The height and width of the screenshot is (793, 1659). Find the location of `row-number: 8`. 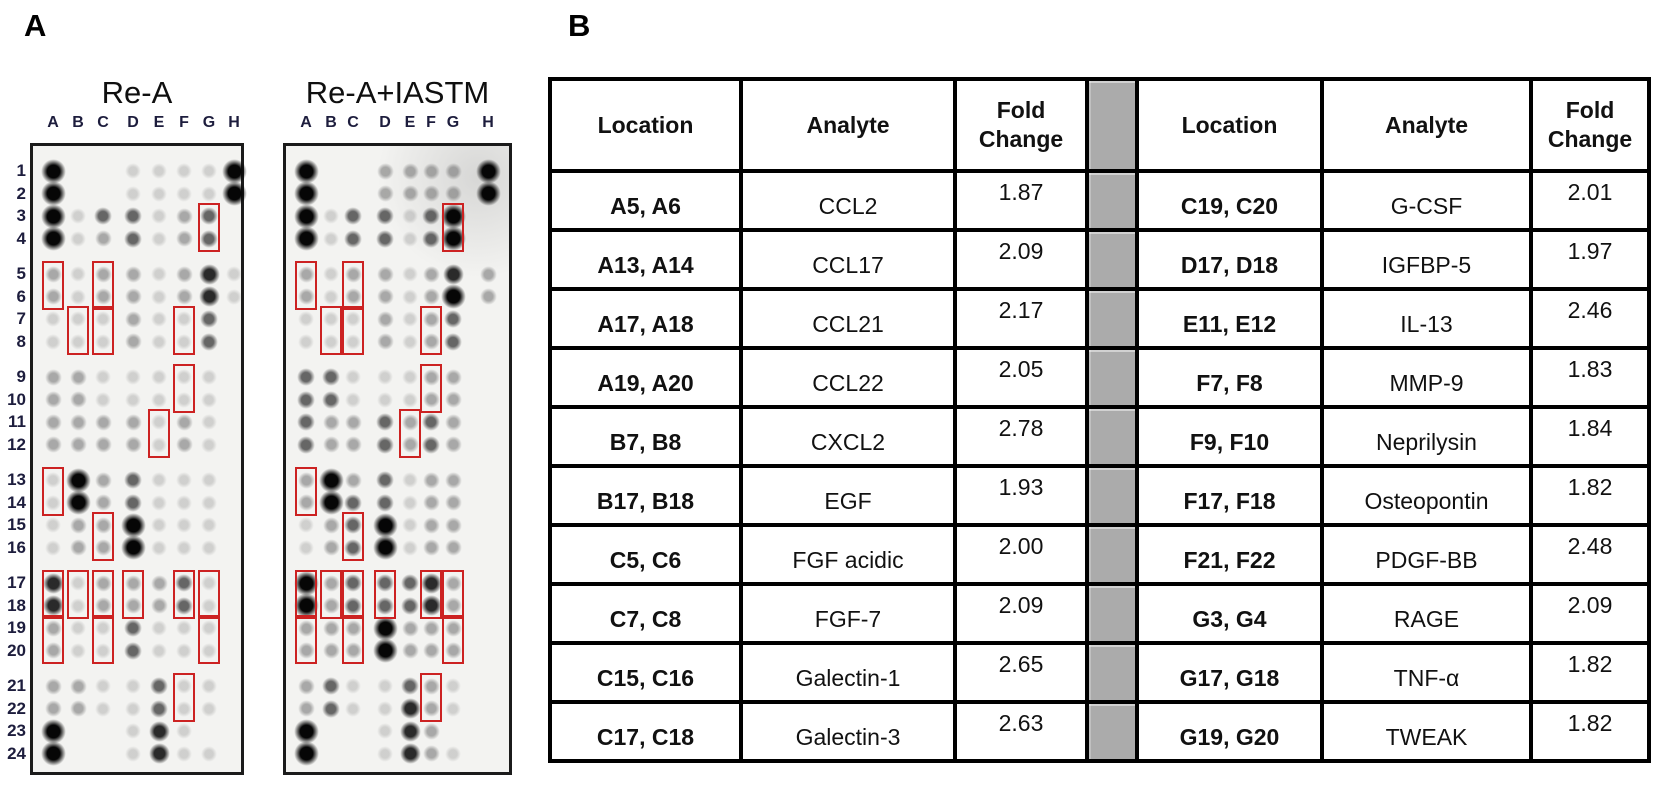

row-number: 8 is located at coordinates (21, 341).